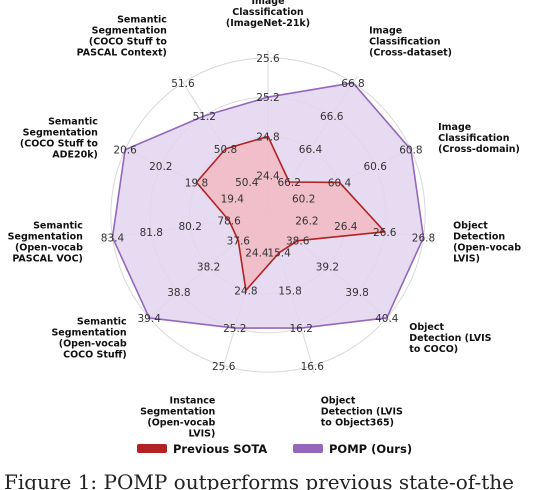 This screenshot has height=490, width=550. Describe the element at coordinates (178, 293) in the screenshot. I see `tick-label: 38.8` at that location.